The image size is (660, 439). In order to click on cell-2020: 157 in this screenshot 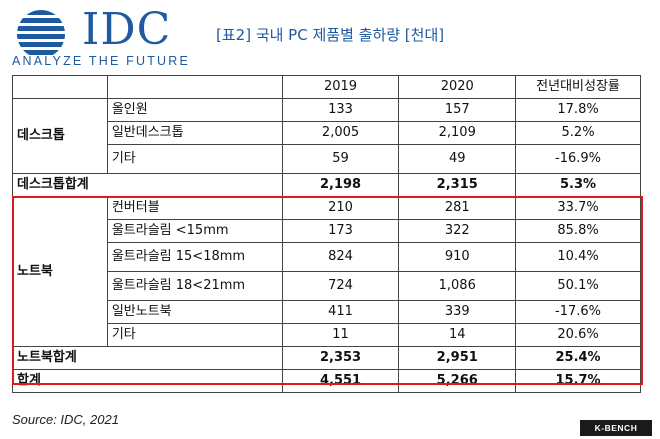, I will do `click(457, 110)`.